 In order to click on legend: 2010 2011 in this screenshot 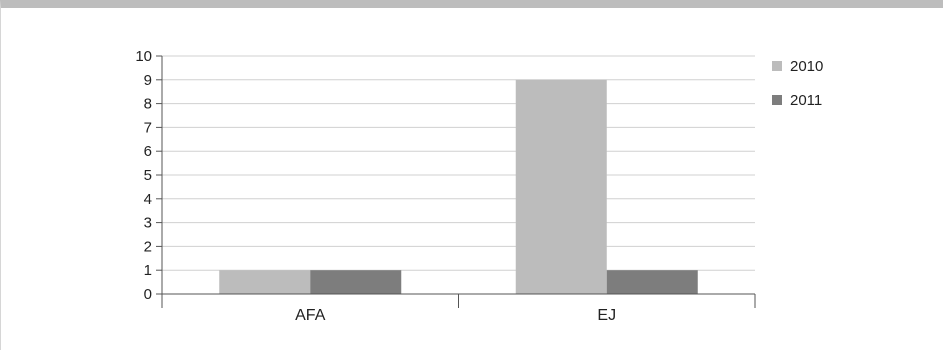, I will do `click(797, 83)`.